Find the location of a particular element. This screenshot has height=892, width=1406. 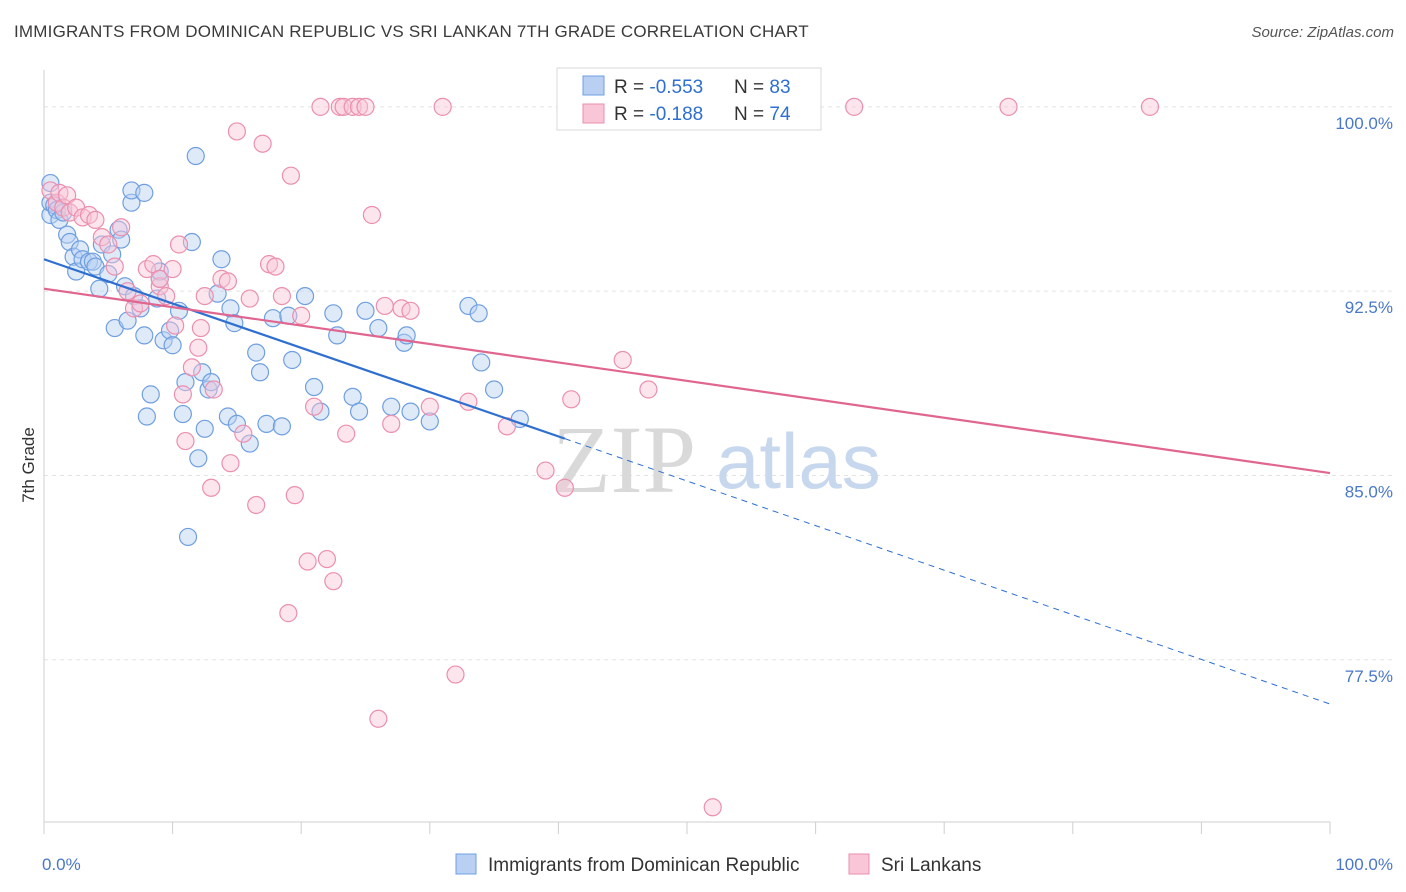

series-legend-label-blue: Immigrants from Dominican Republic is located at coordinates (644, 865).